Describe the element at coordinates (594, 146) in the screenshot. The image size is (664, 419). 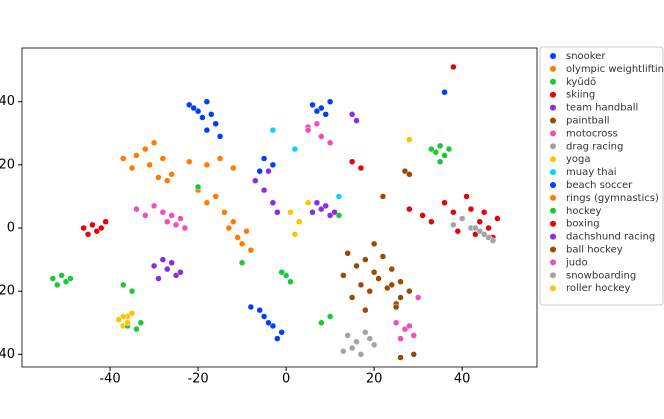
I see `legend-label: drag racing` at that location.